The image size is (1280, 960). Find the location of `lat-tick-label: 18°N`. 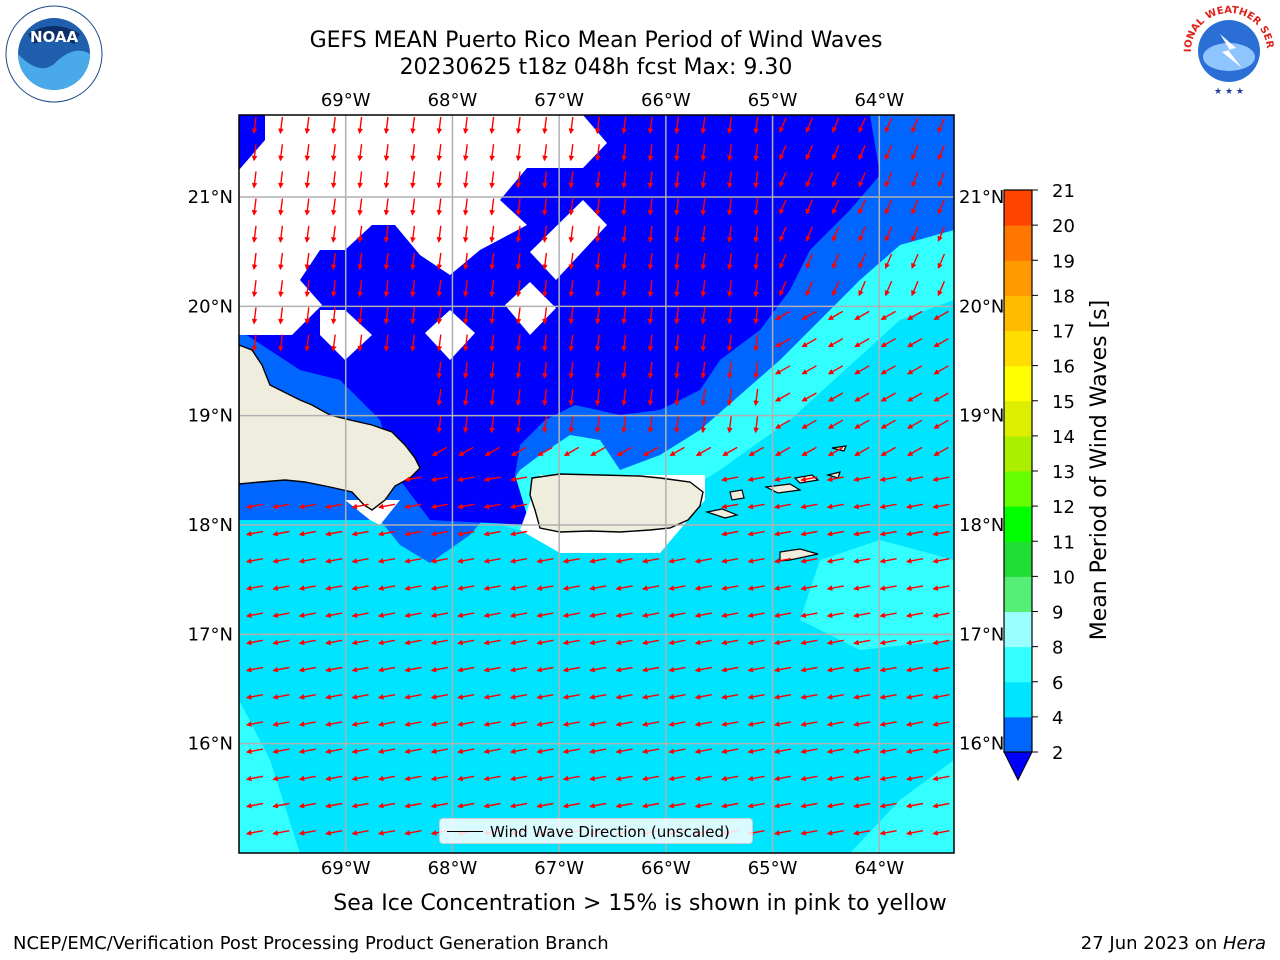

lat-tick-label: 18°N is located at coordinates (210, 525).